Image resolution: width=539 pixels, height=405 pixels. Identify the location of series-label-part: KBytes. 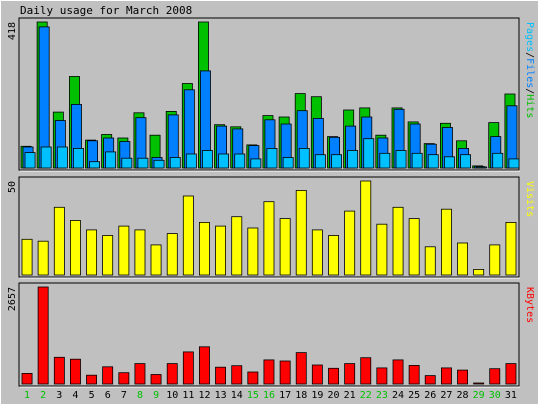
(529, 305).